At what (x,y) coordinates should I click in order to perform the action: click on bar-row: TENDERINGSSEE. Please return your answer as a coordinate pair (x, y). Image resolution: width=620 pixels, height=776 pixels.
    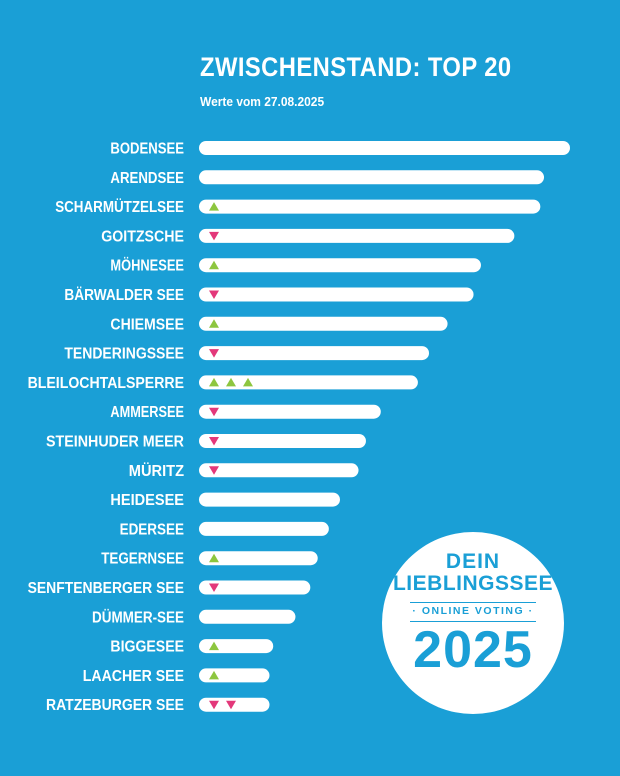
    Looking at the image, I should click on (247, 354).